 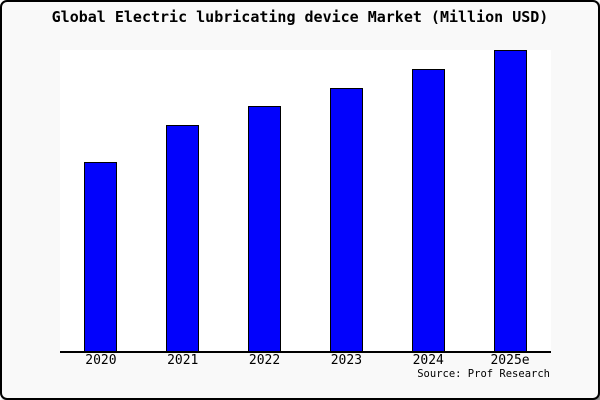 I want to click on bar-2021, so click(x=183, y=238).